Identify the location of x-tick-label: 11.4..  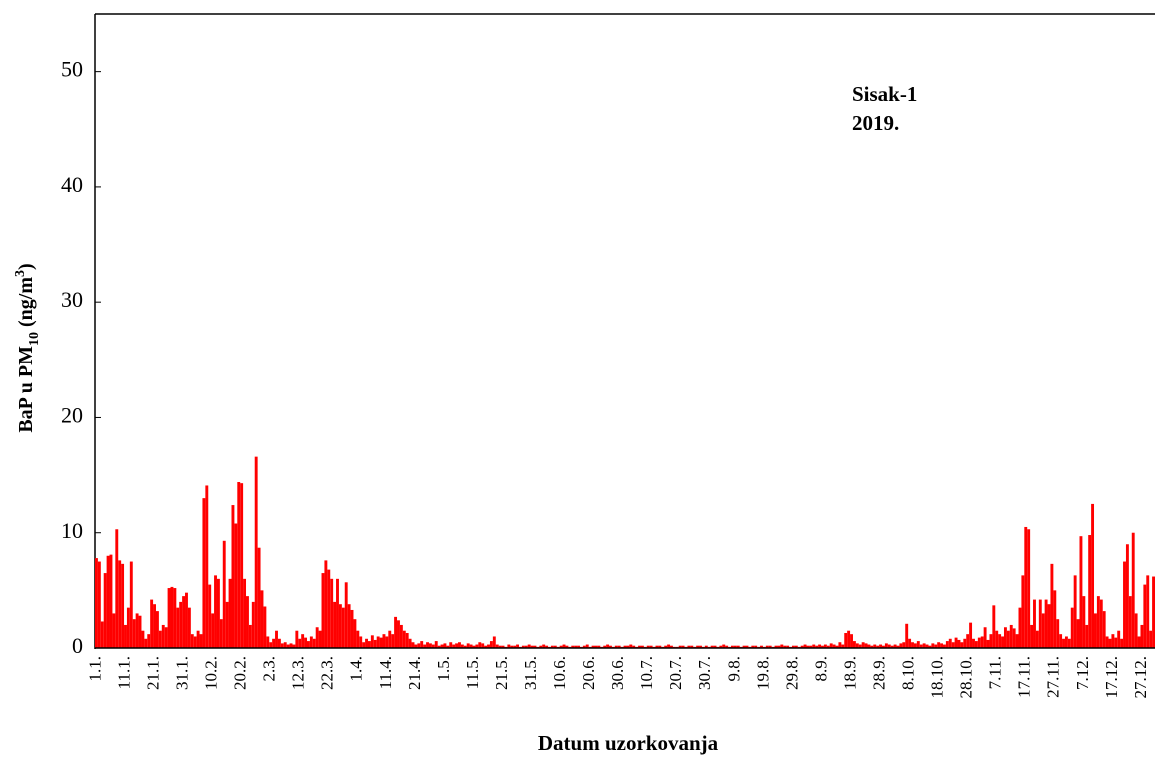
(385, 672).